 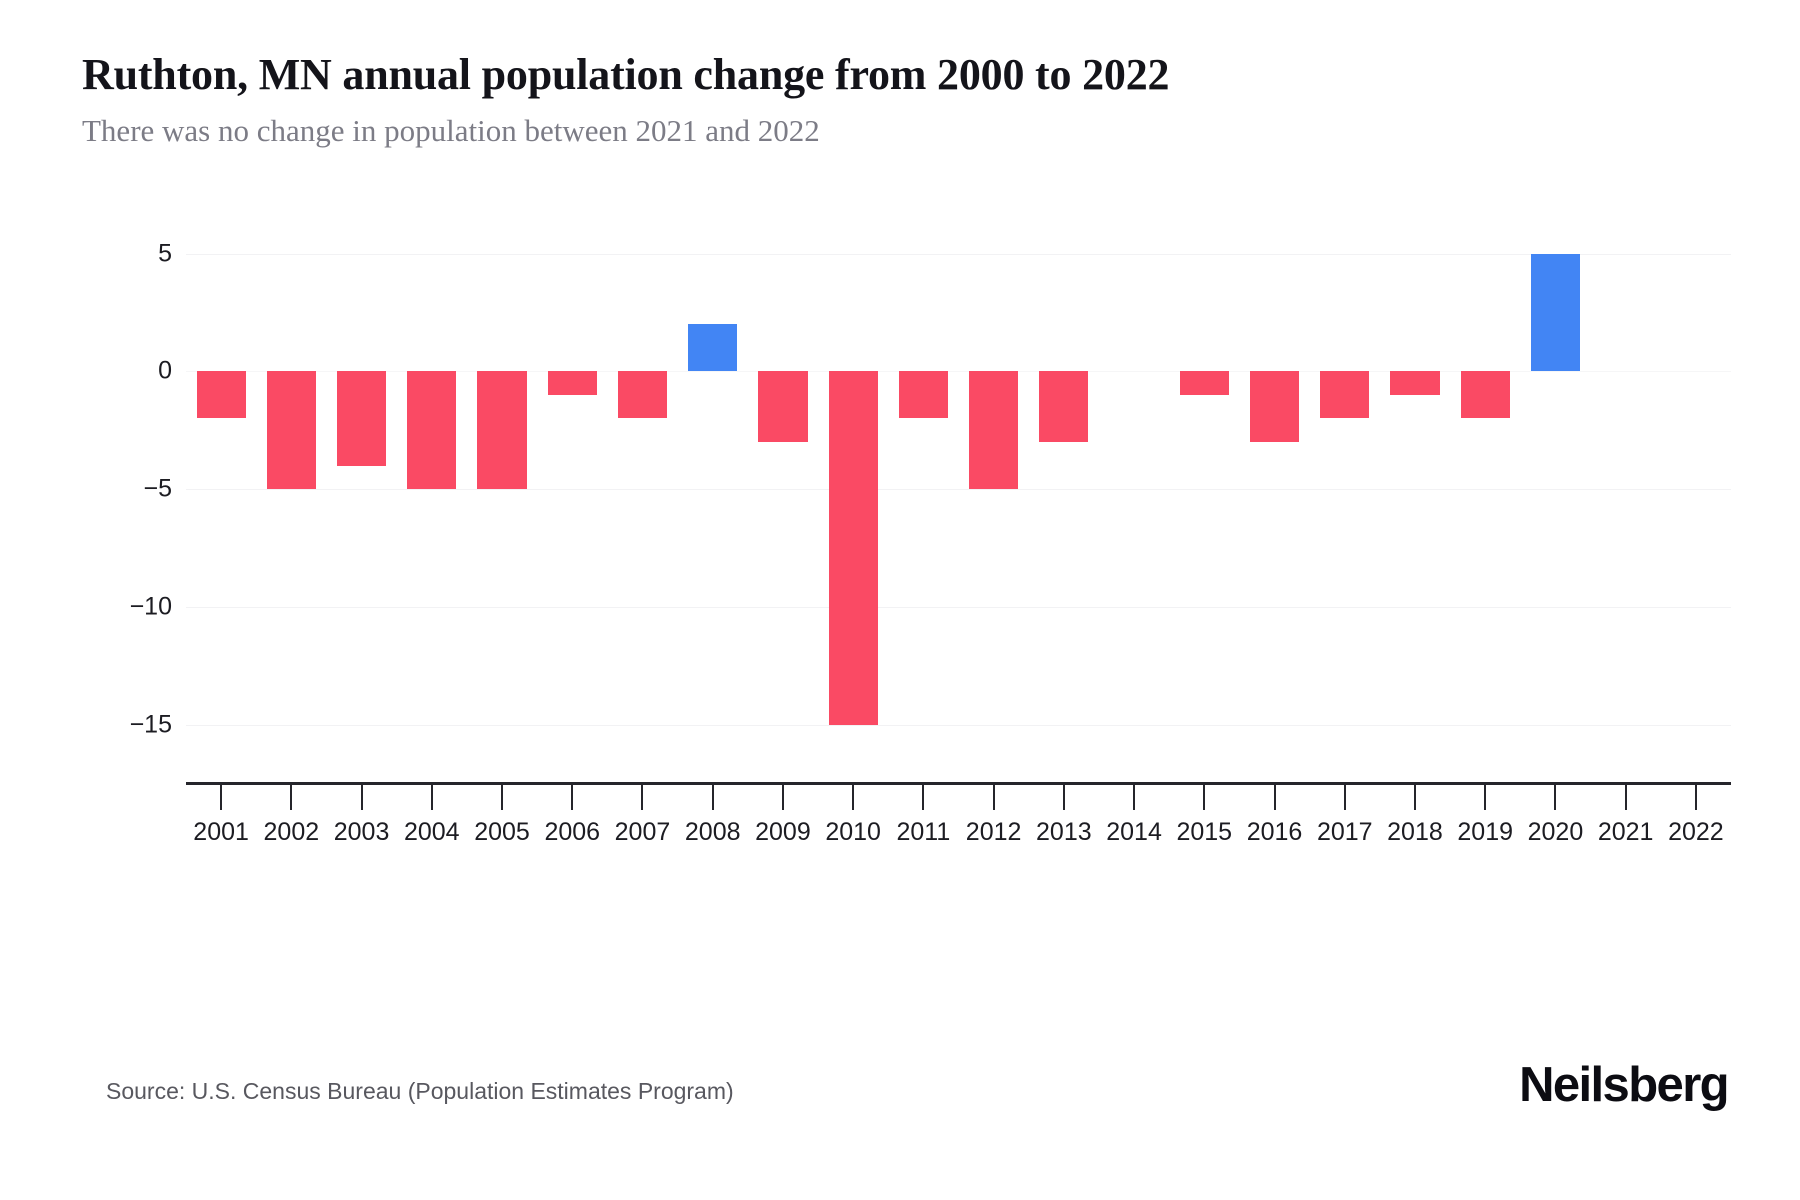 I want to click on x-axis-line, so click(x=958, y=783).